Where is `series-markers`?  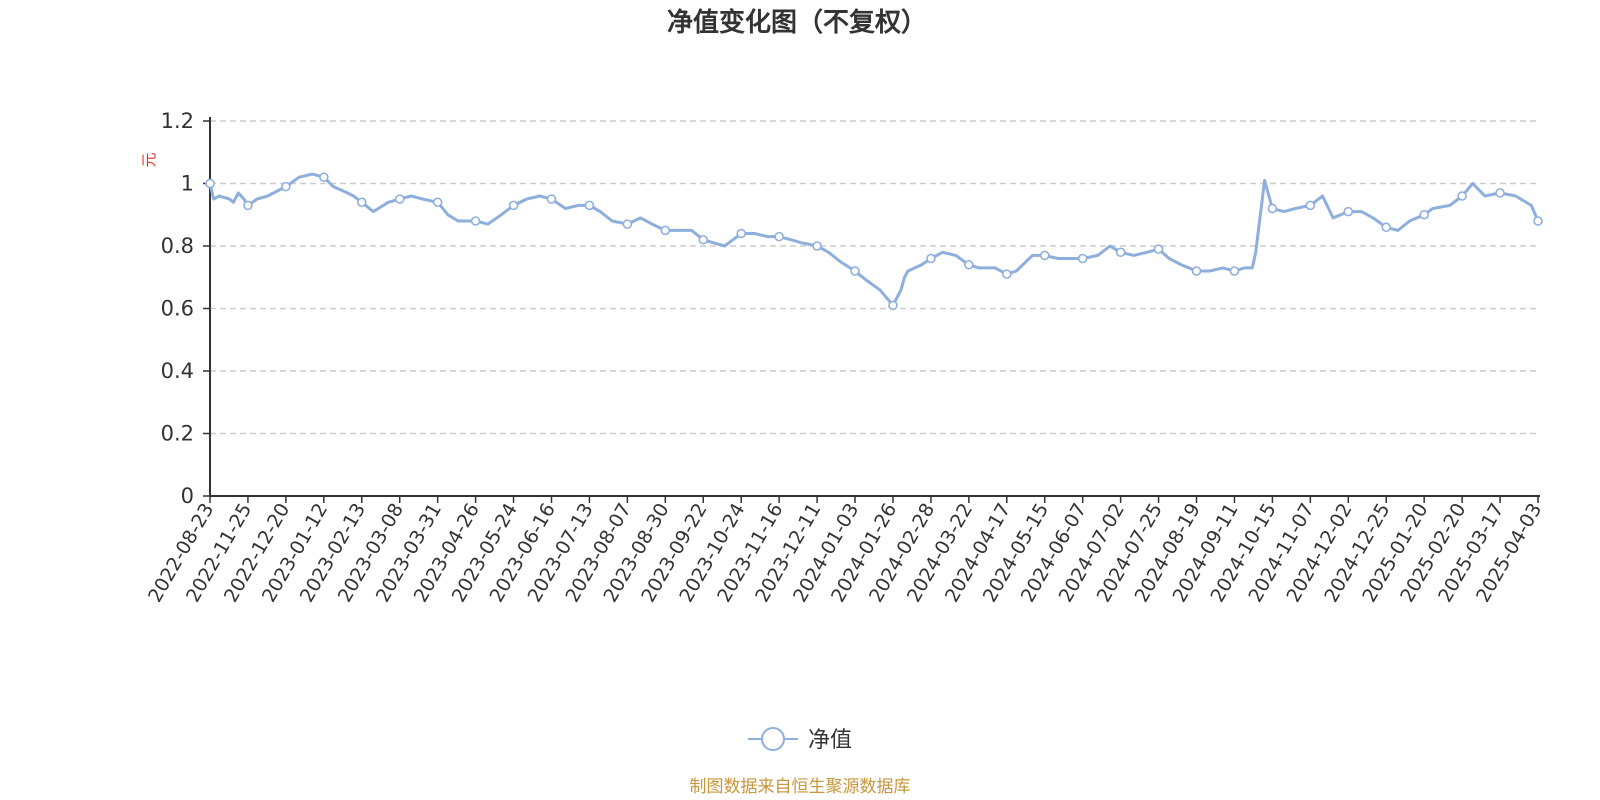 series-markers is located at coordinates (874, 241).